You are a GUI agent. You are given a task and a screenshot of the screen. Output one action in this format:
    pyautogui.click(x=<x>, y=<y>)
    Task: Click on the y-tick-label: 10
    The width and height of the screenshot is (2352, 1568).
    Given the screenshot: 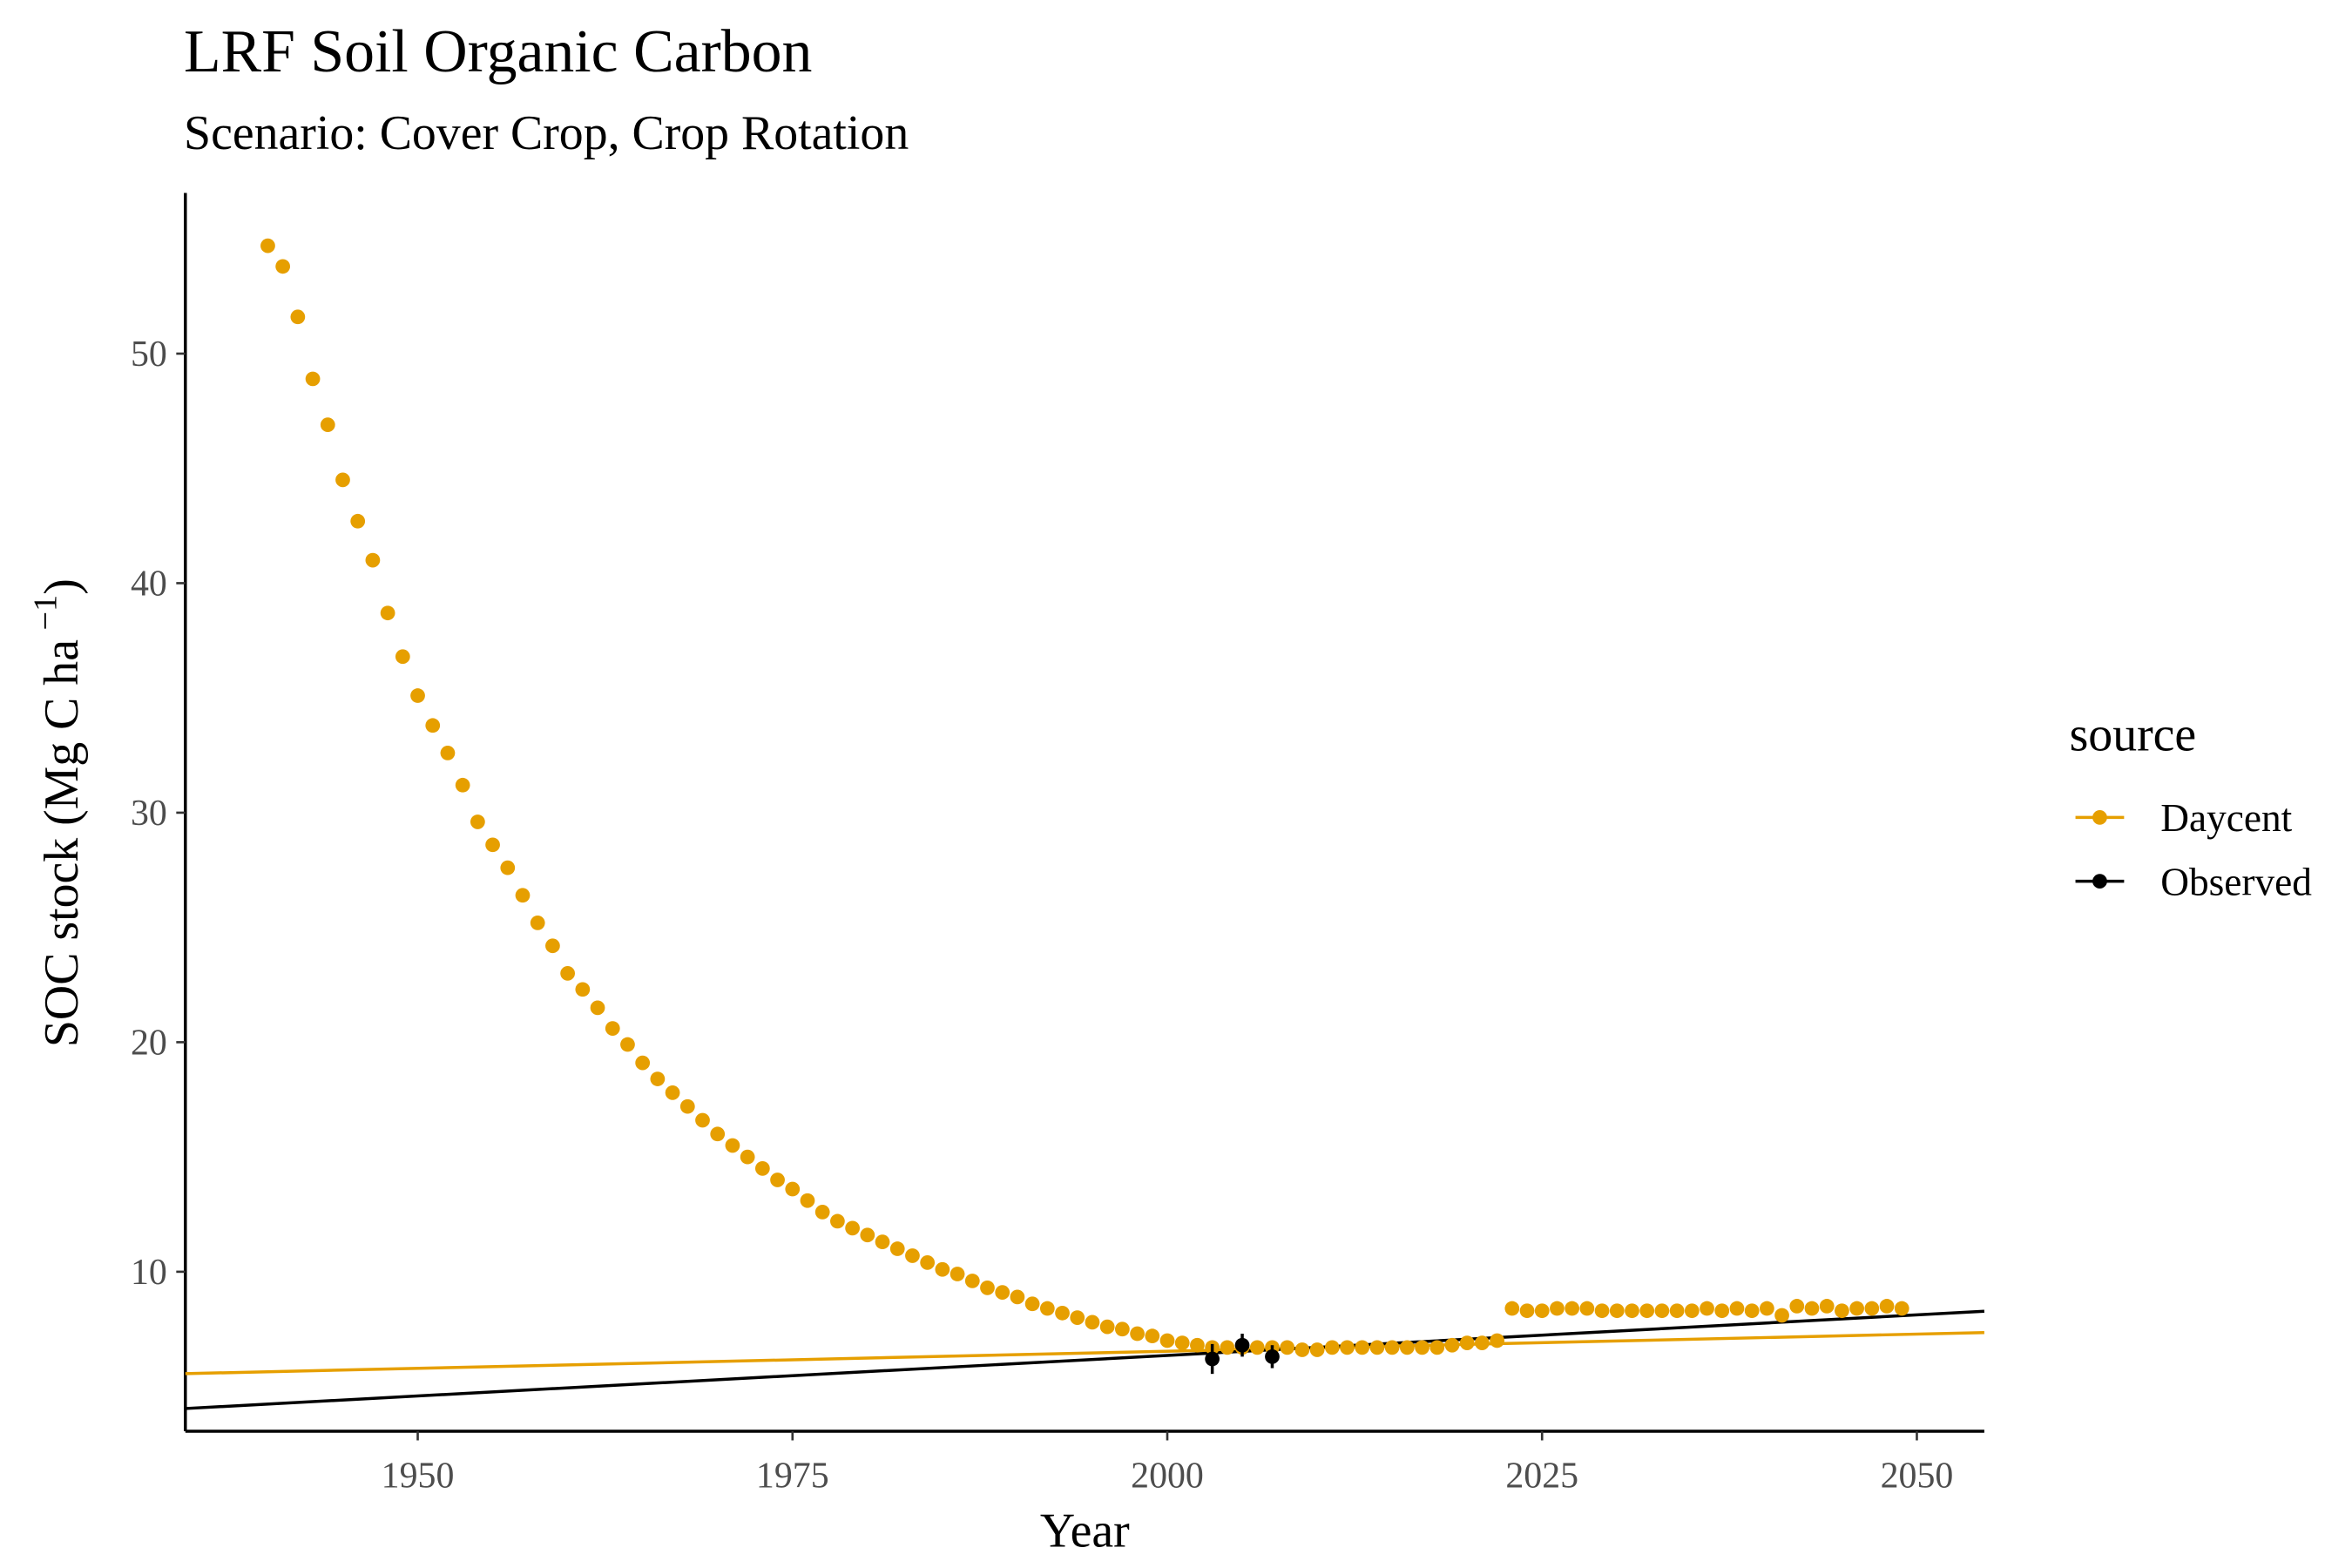 What is the action you would take?
    pyautogui.click(x=149, y=1273)
    